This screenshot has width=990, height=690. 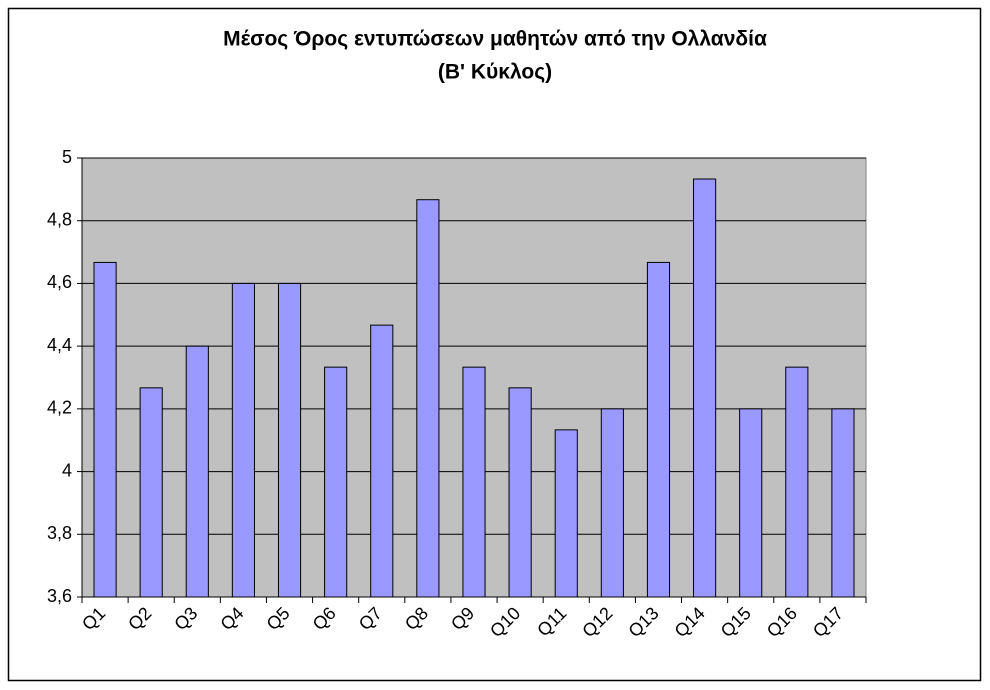 I want to click on y-tick-label: 4,8, so click(x=59, y=219).